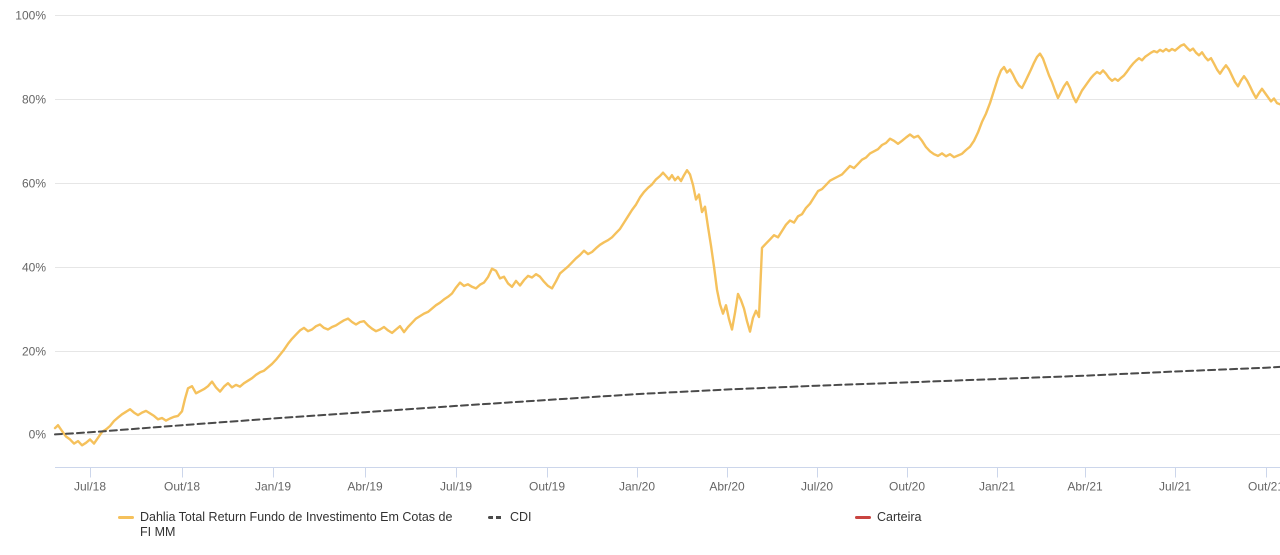  I want to click on x-axis-label: Jul/18, so click(90, 487).